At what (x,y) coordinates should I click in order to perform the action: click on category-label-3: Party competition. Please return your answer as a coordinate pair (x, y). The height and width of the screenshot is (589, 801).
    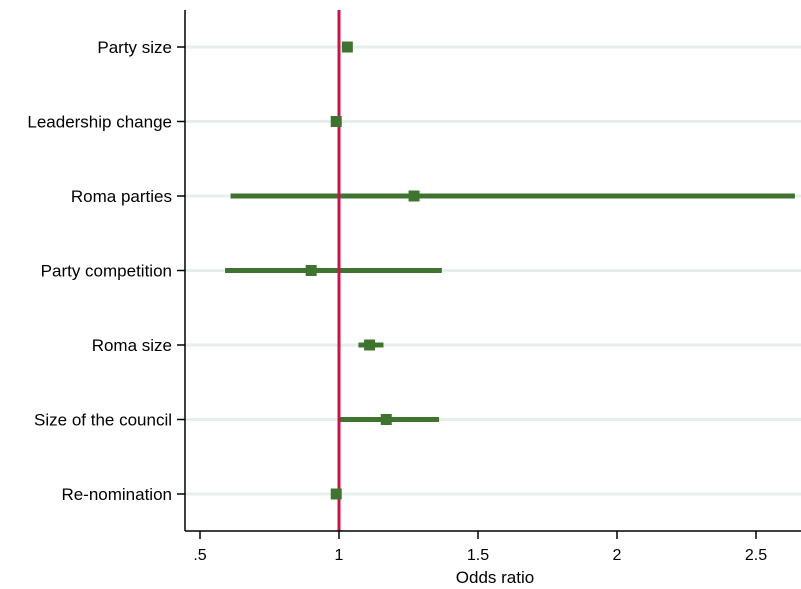
    Looking at the image, I should click on (106, 271).